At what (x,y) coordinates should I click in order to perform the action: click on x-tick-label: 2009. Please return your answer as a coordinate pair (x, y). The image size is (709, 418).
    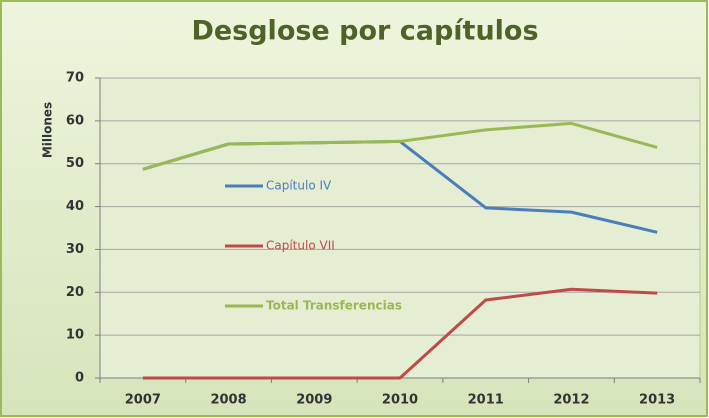
    Looking at the image, I should click on (314, 400).